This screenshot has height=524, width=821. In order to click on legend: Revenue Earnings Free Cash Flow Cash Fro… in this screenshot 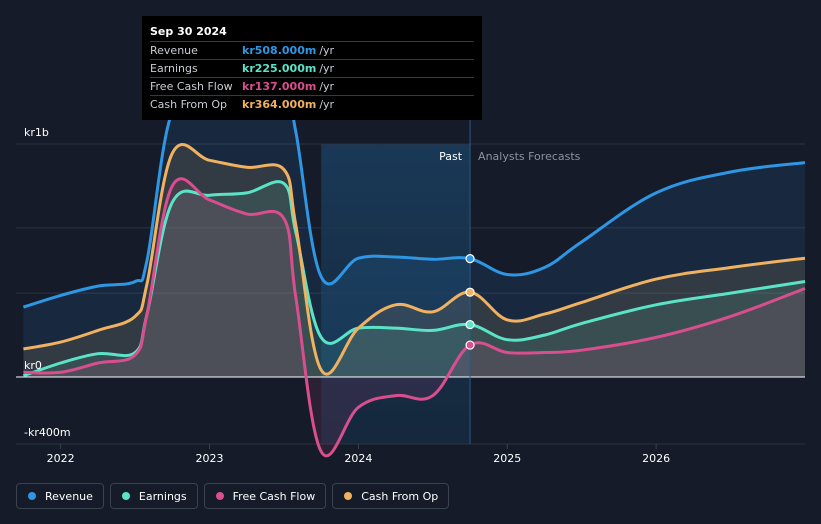, I will do `click(233, 496)`.